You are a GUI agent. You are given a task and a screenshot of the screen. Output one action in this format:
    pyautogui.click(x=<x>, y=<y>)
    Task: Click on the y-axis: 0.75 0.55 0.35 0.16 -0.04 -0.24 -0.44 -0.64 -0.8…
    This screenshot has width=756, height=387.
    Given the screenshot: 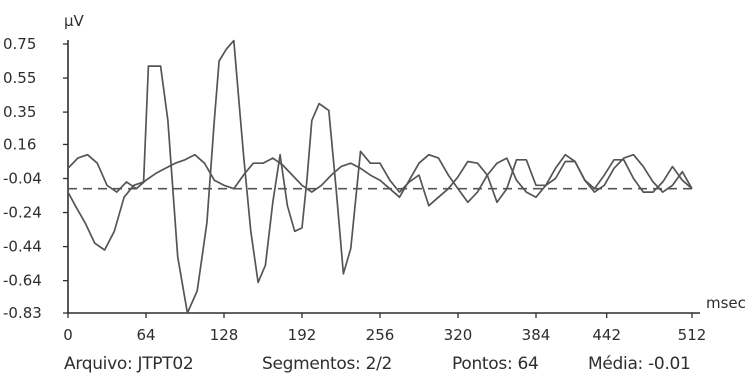 What is the action you would take?
    pyautogui.click(x=36, y=178)
    